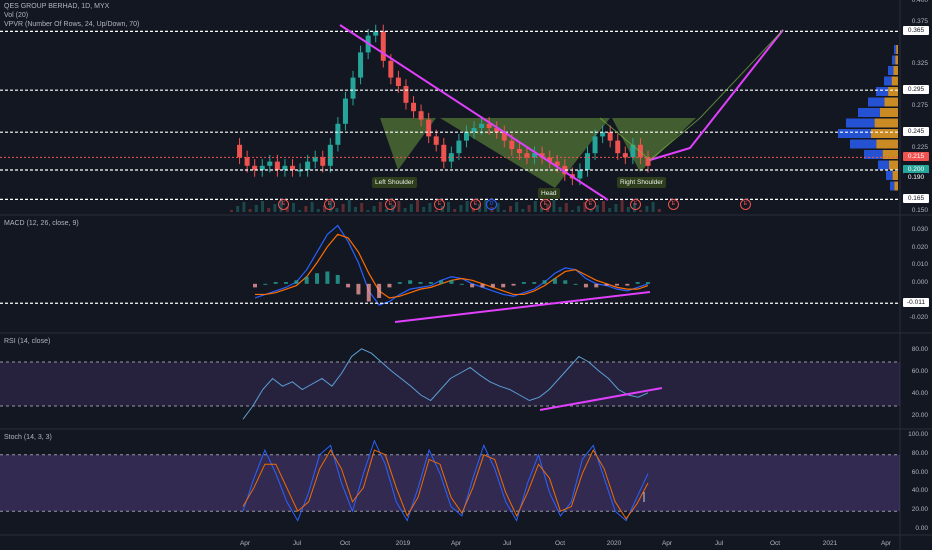 Image resolution: width=932 pixels, height=550 pixels. Describe the element at coordinates (394, 182) in the screenshot. I see `left-shoulder-label: Left Shoulder` at that location.